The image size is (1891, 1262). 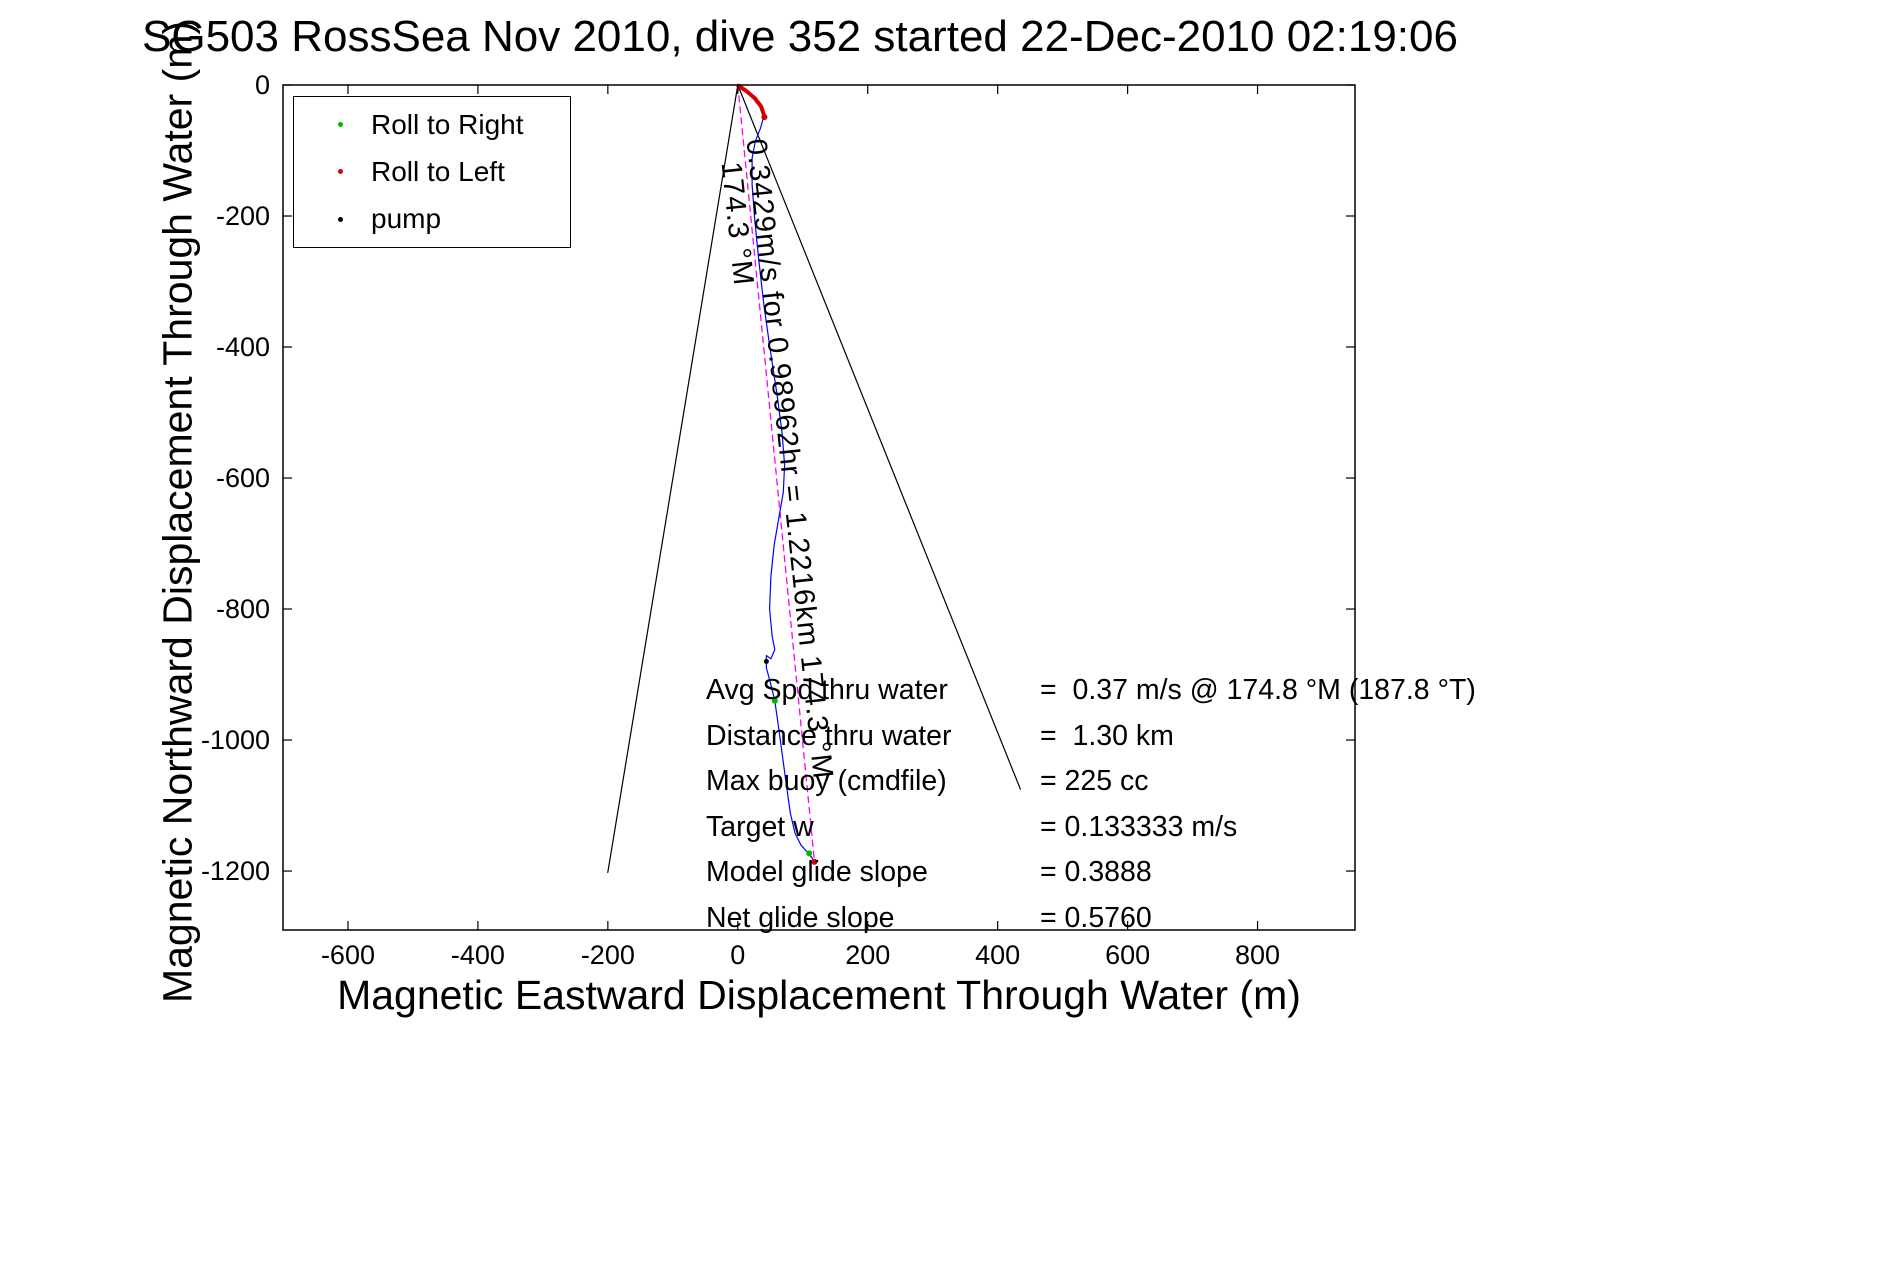 I want to click on x-tick-label: 600, so click(x=1127, y=955).